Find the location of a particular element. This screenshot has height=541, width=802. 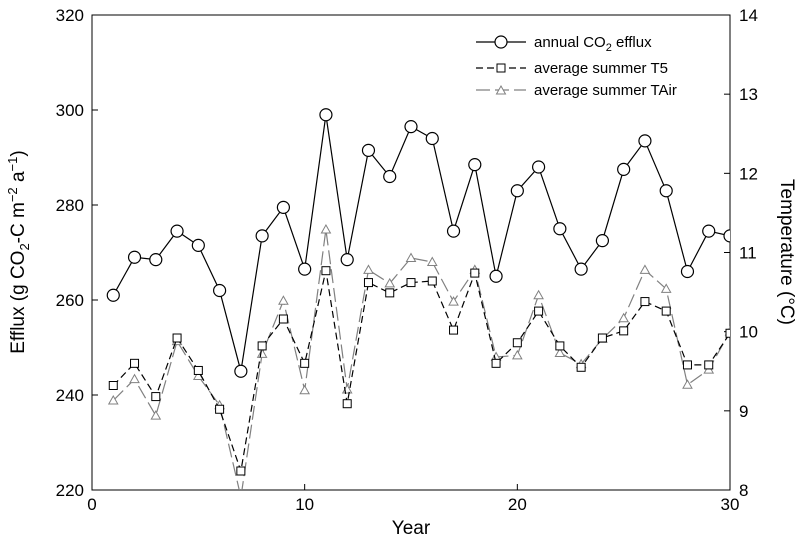

y-left-tick-label: 320 is located at coordinates (70, 15).